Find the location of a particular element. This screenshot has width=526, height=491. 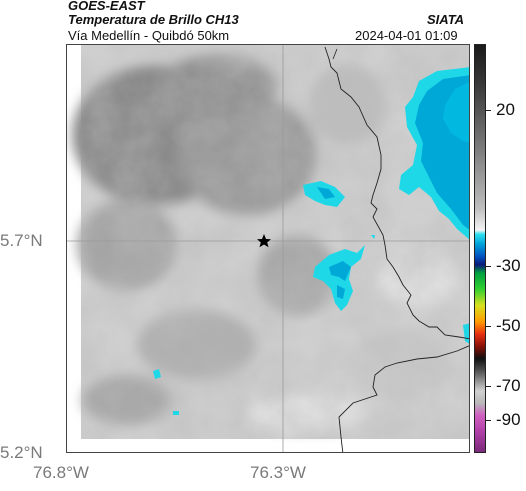

datetime-label: 2024-04-01 01:09 is located at coordinates (406, 35).